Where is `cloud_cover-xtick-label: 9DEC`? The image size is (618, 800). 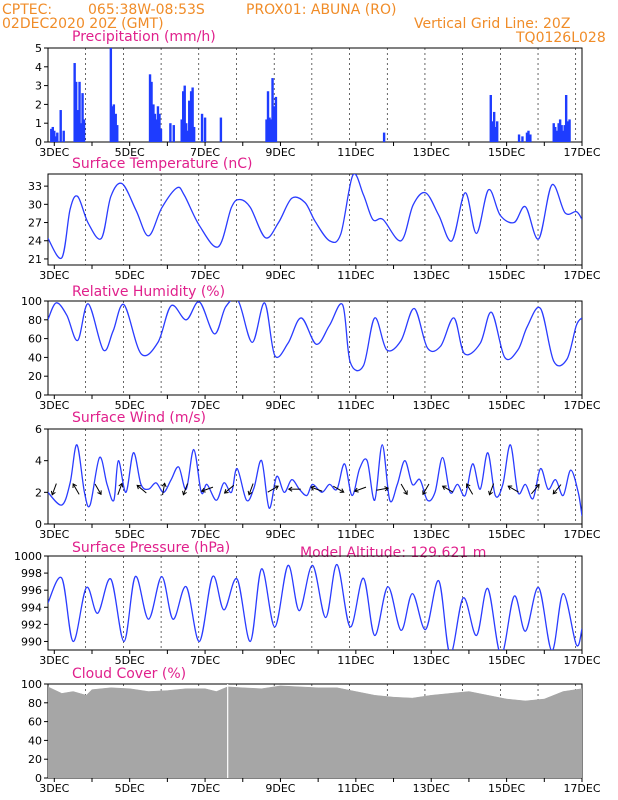 cloud_cover-xtick-label: 9DEC is located at coordinates (280, 788).